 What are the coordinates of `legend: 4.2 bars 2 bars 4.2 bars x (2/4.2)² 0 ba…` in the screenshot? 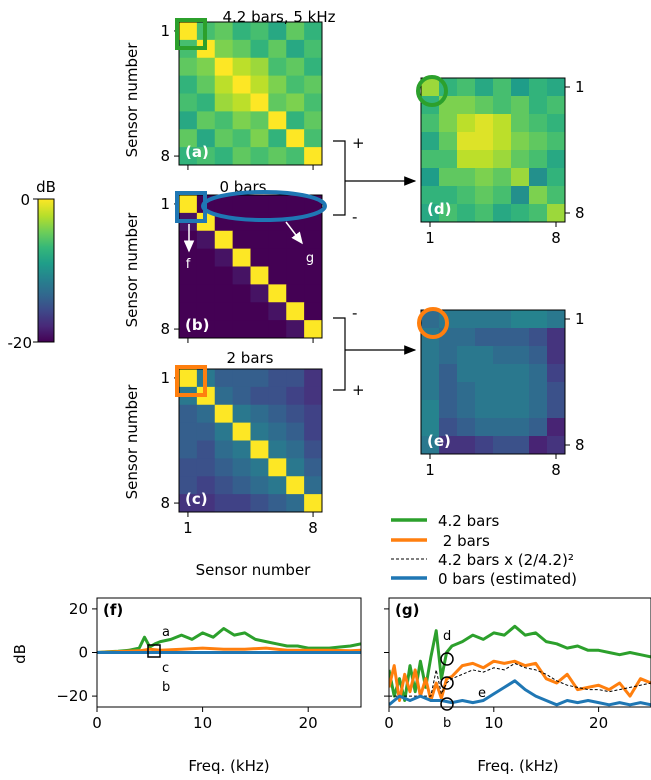 It's located at (484, 550).